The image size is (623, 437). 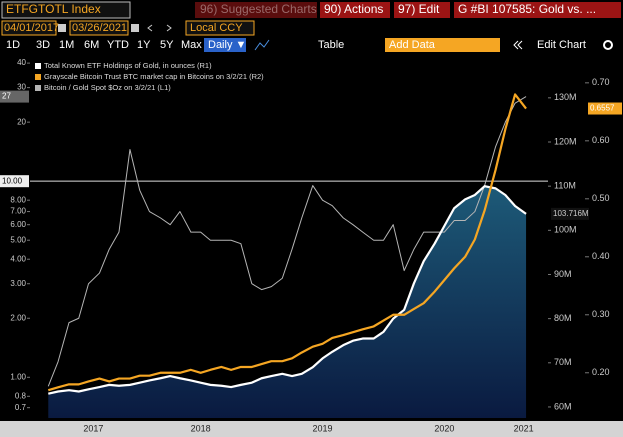 I want to click on x-tick-label: 2019, so click(x=323, y=428).